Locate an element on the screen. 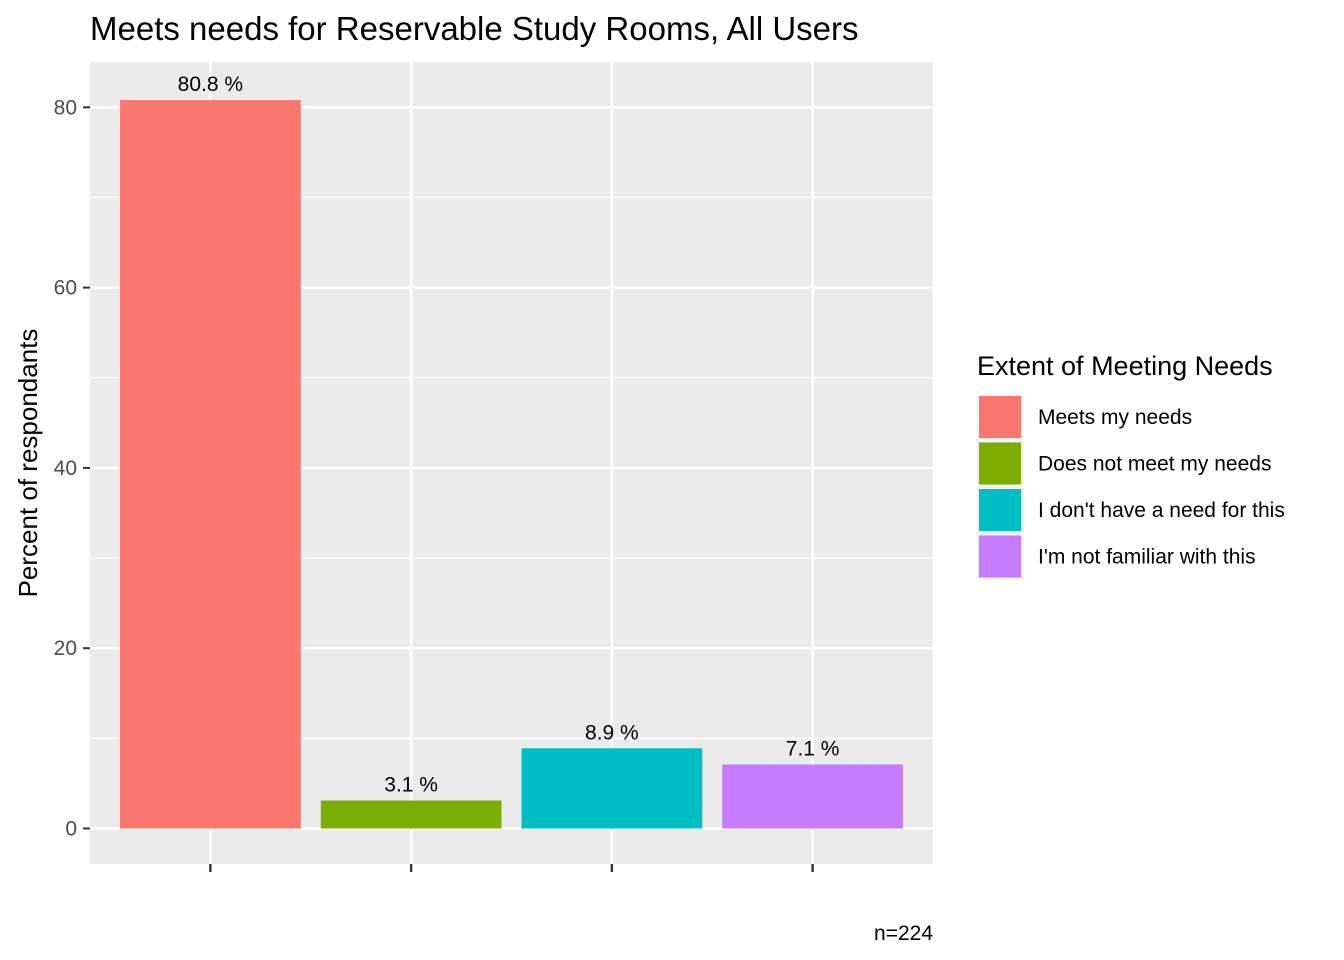 This screenshot has width=1344, height=960. legend-label: Does not meet my needs is located at coordinates (1154, 464).